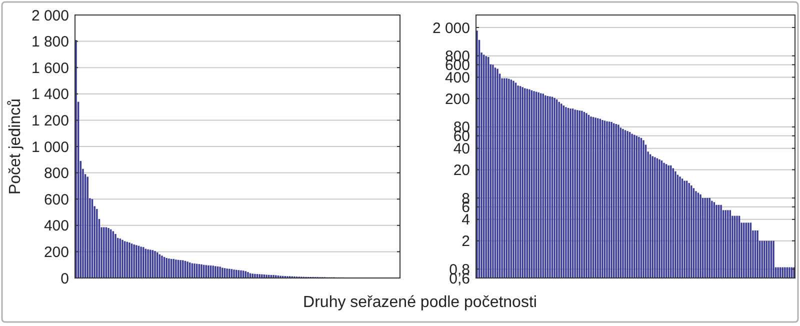 The height and width of the screenshot is (326, 800). Describe the element at coordinates (420, 302) in the screenshot. I see `x-axis-title: Druhy seřazené podle početnosti` at that location.